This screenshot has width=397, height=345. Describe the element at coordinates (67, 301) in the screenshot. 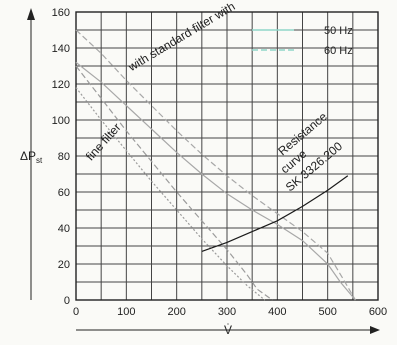

I see `y-tick-label: 0` at that location.